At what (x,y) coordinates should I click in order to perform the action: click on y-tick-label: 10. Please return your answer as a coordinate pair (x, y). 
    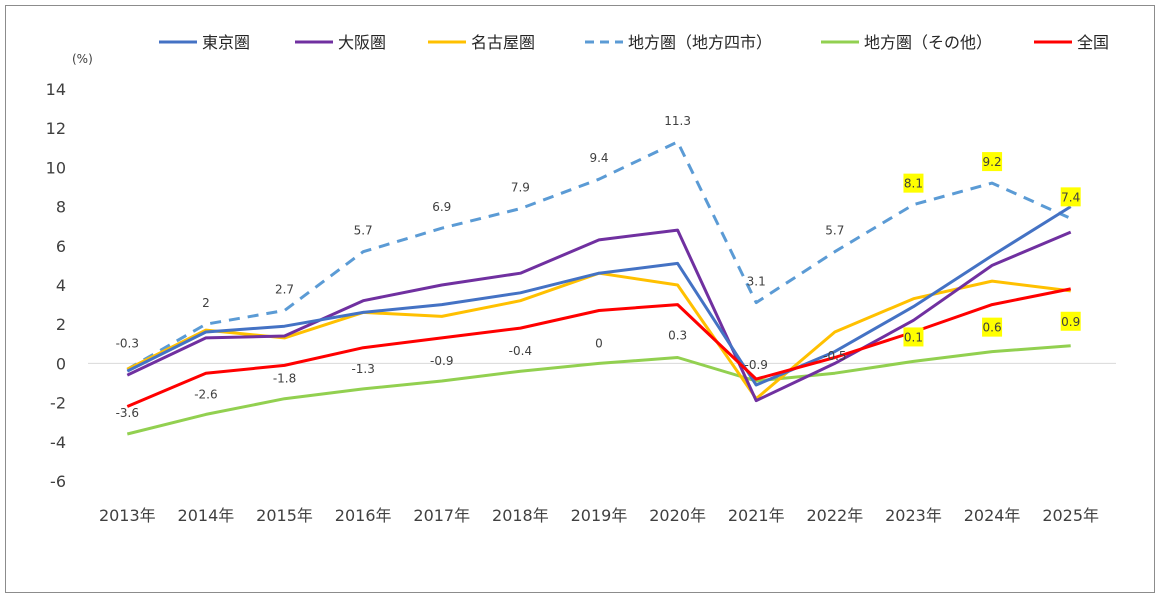
    Looking at the image, I should click on (56, 167).